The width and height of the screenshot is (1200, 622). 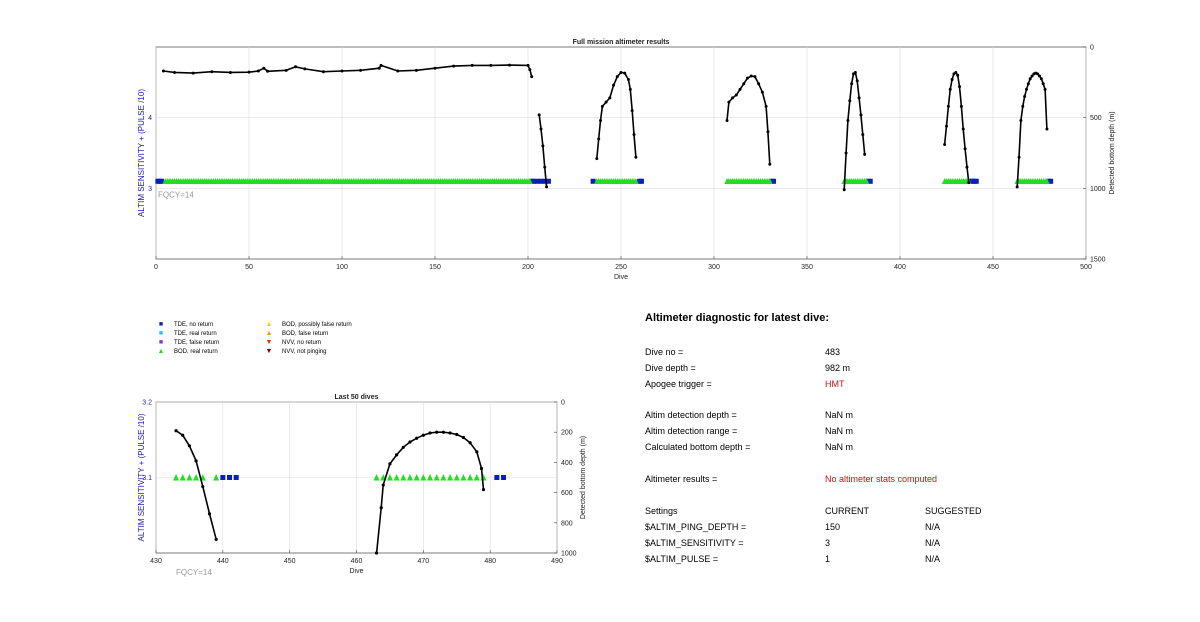 I want to click on x-tick-label: 450, so click(x=290, y=561).